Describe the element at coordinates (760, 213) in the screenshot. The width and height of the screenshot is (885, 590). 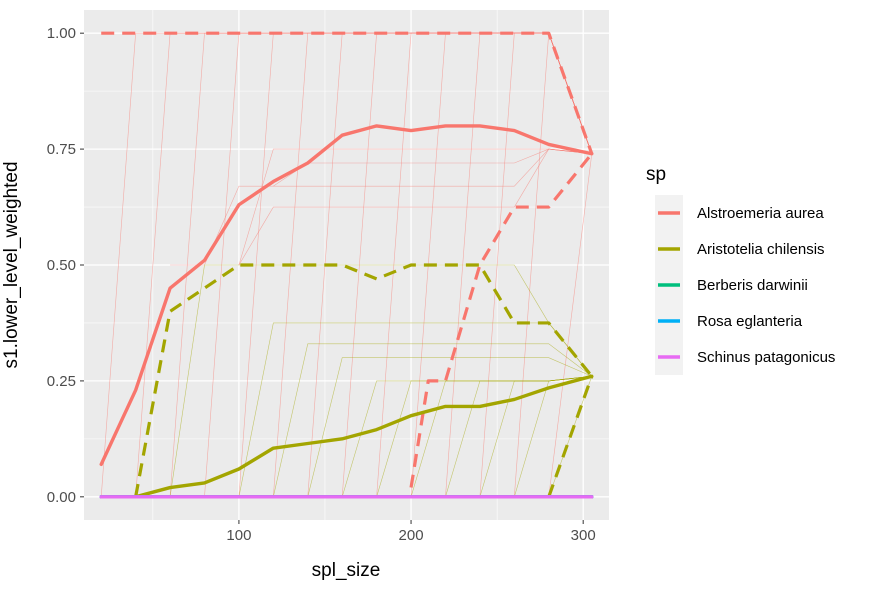
I see `legend-label: Alstroemeria aurea` at that location.